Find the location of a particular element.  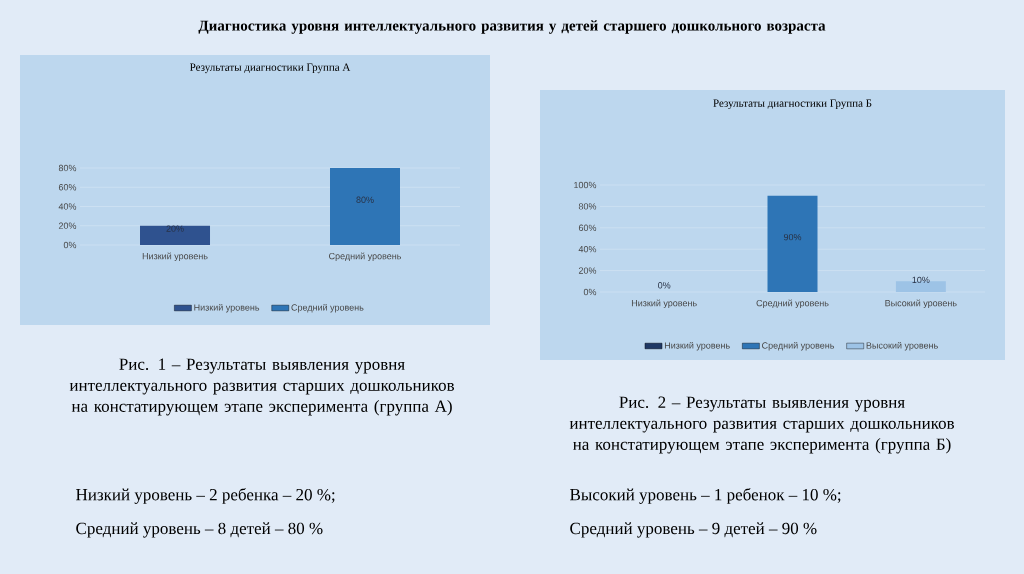

y-tick-label: 100% is located at coordinates (585, 185).